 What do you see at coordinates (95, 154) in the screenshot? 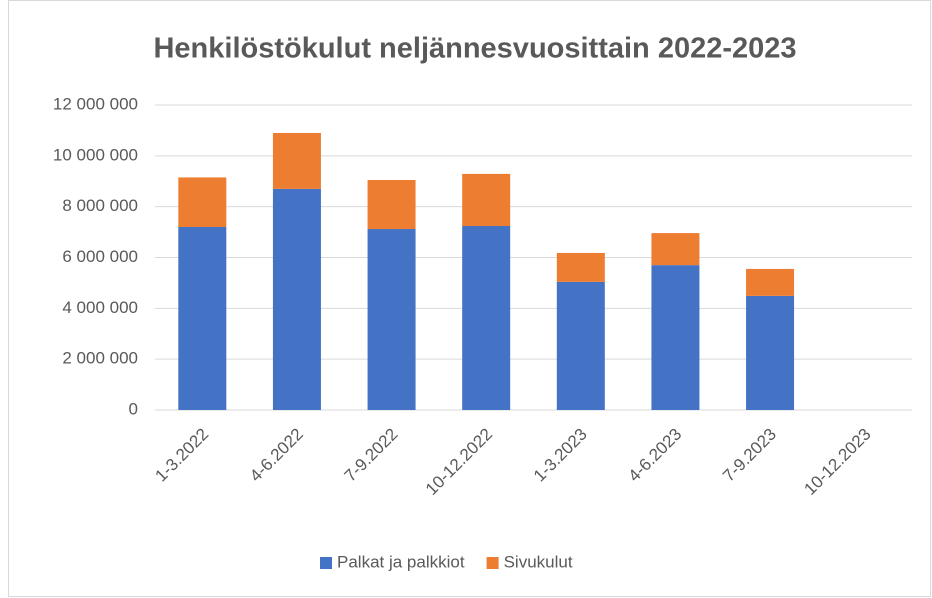
I see `y-tick-label: 10 000 000` at bounding box center [95, 154].